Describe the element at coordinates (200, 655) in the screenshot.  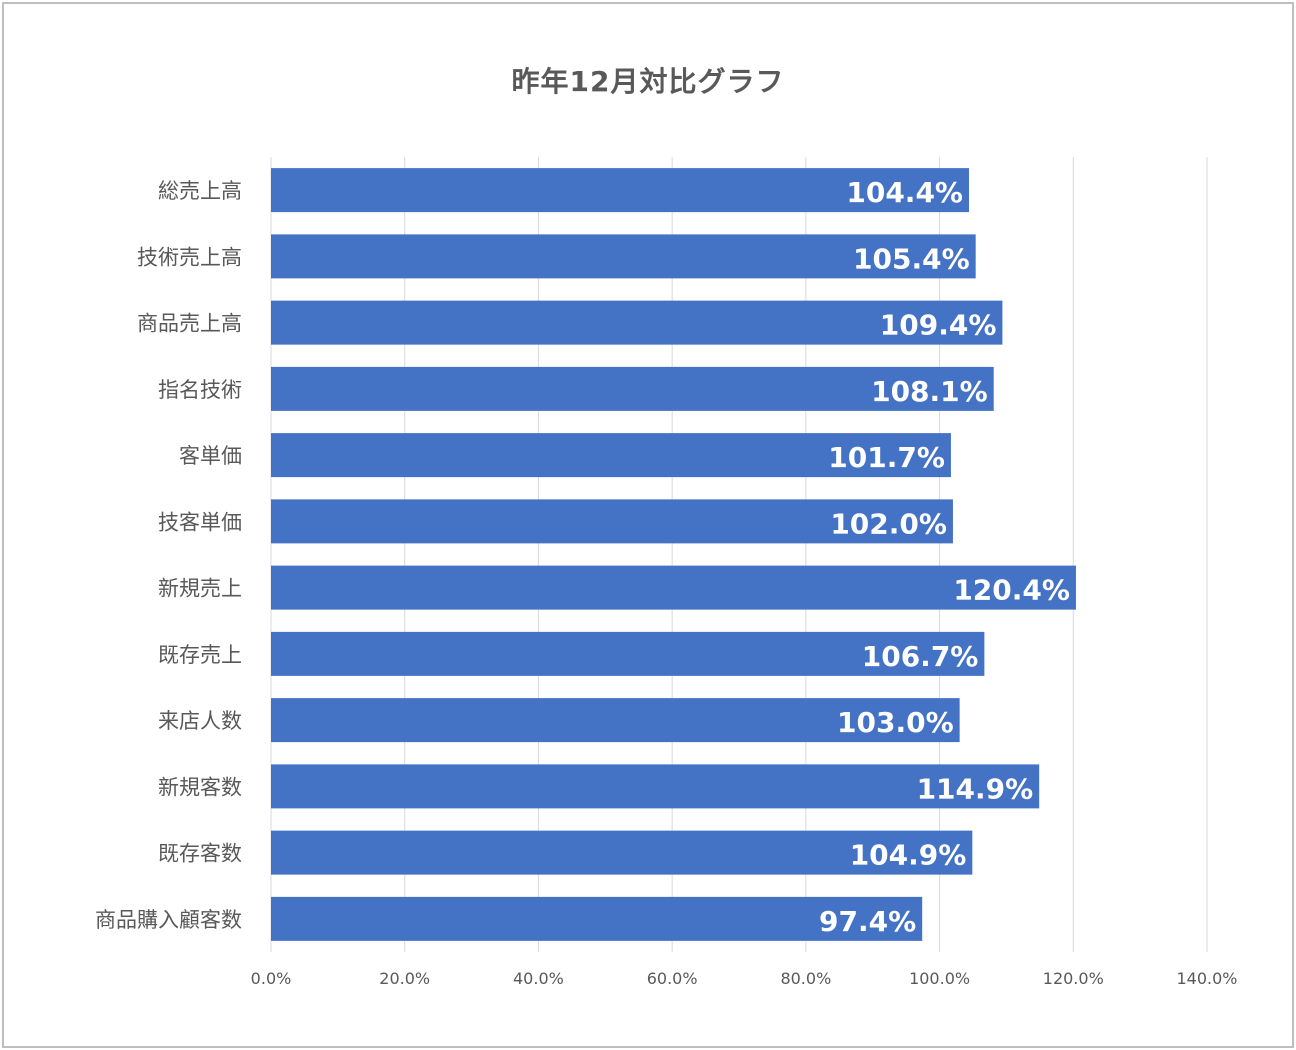
I see `category-label: 既存売上` at that location.